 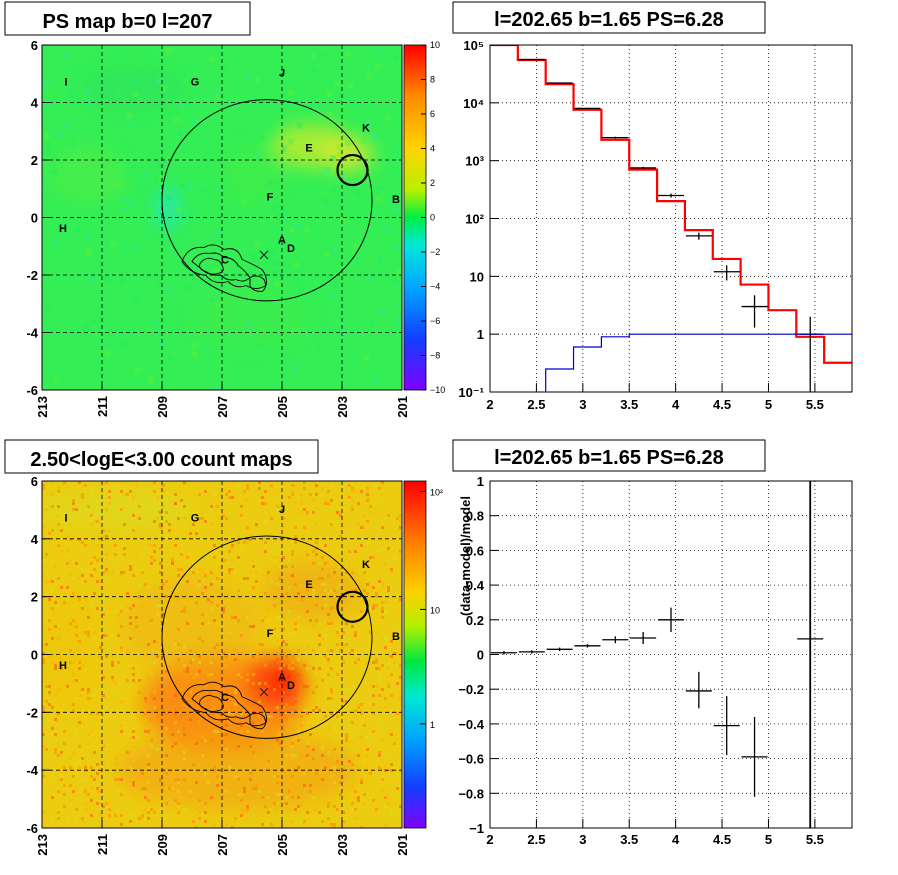 I want to click on x-tick-label: 3, so click(x=582, y=404).